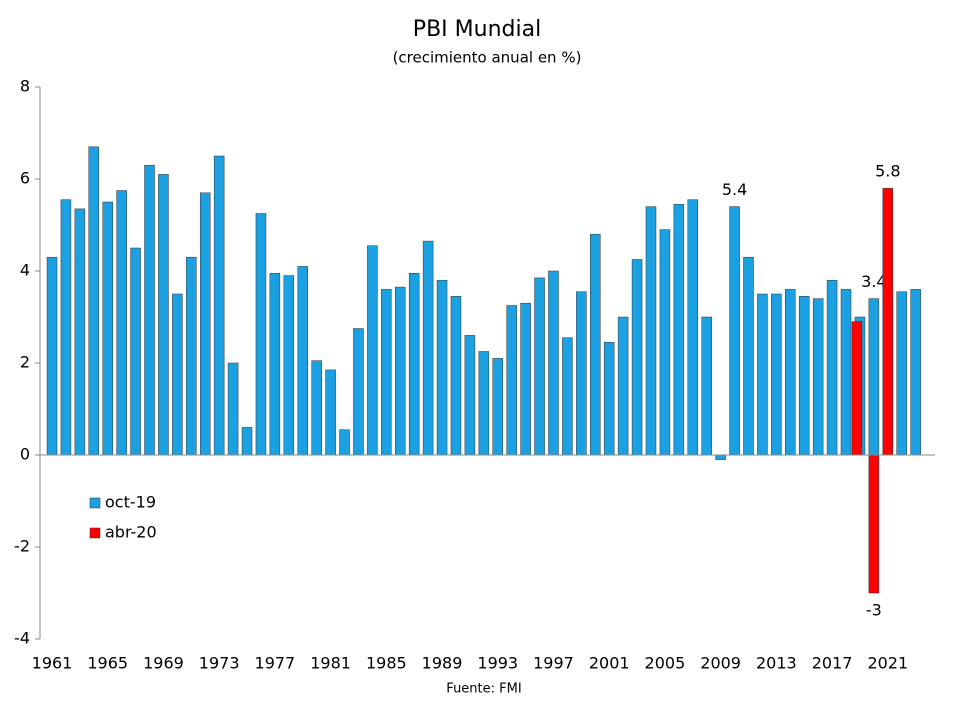  What do you see at coordinates (130, 502) in the screenshot?
I see `legend-label: oct-19` at bounding box center [130, 502].